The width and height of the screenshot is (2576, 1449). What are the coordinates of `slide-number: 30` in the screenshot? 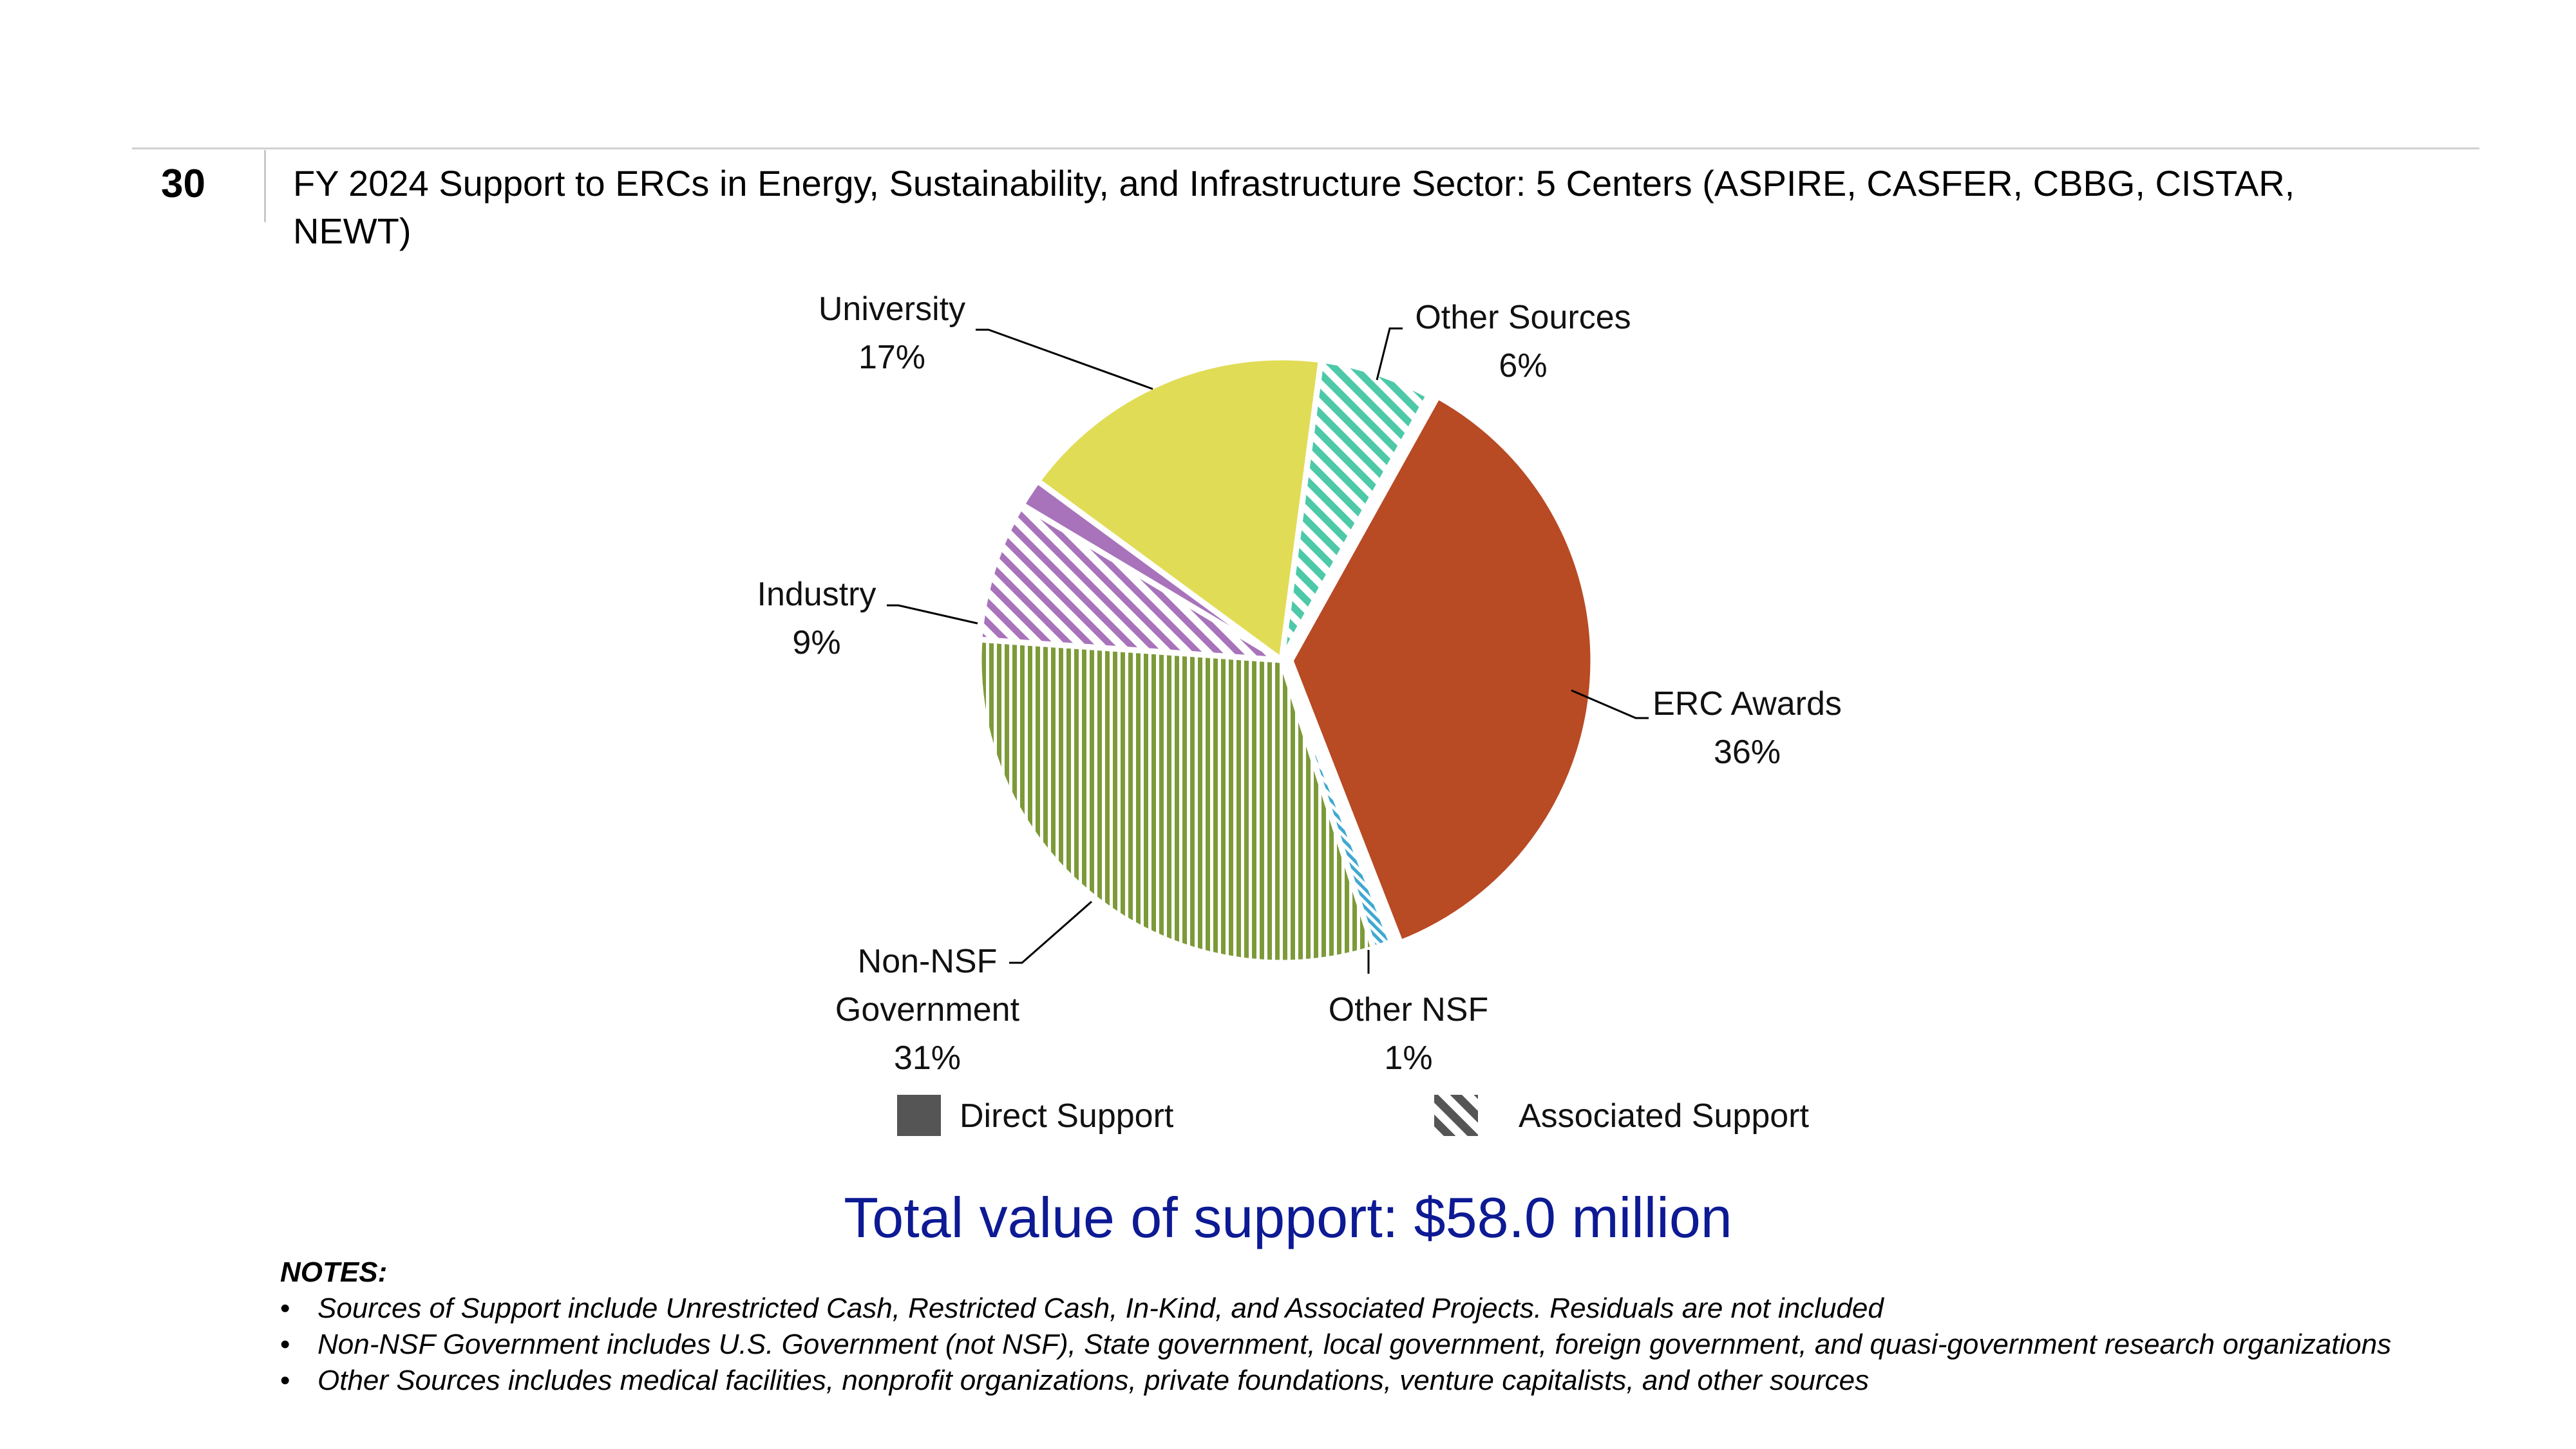 It's located at (183, 184).